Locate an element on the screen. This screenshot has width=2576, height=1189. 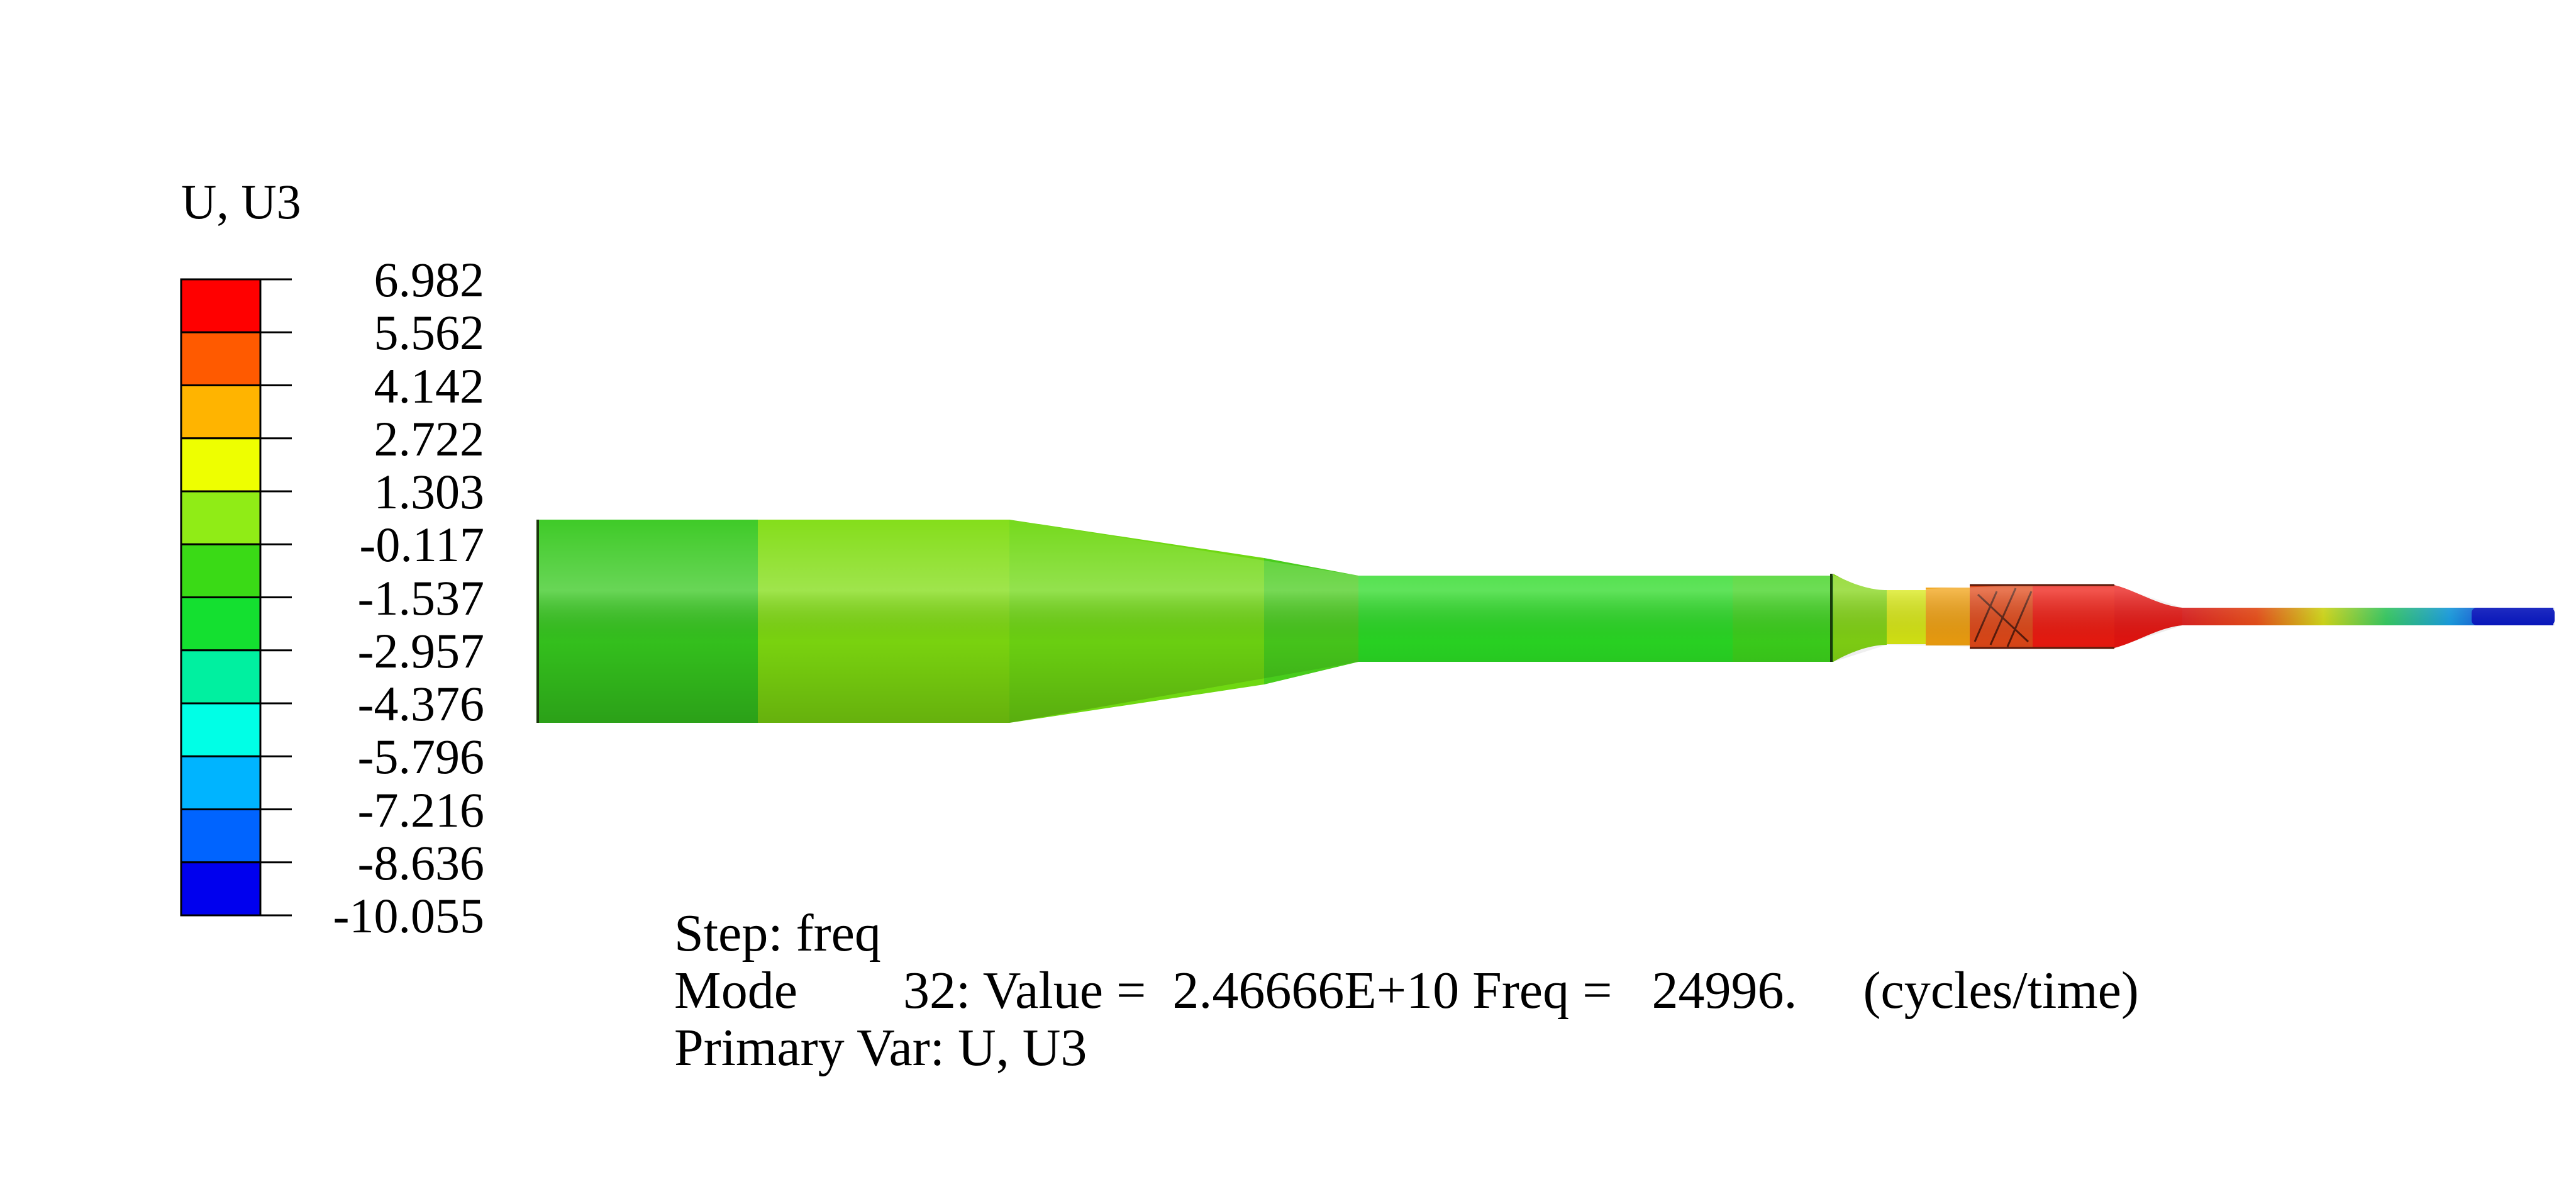
step-label: Step: freq is located at coordinates (777, 933).